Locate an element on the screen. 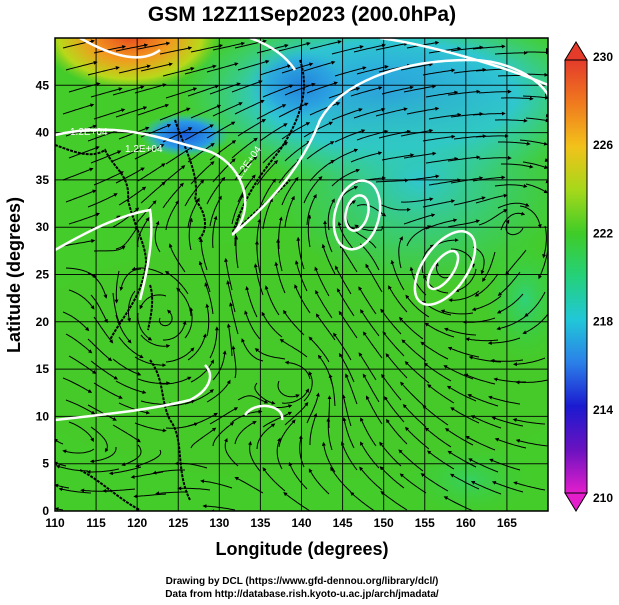 Image resolution: width=619 pixels, height=605 pixels. x-tick-165: 165 is located at coordinates (507, 523).